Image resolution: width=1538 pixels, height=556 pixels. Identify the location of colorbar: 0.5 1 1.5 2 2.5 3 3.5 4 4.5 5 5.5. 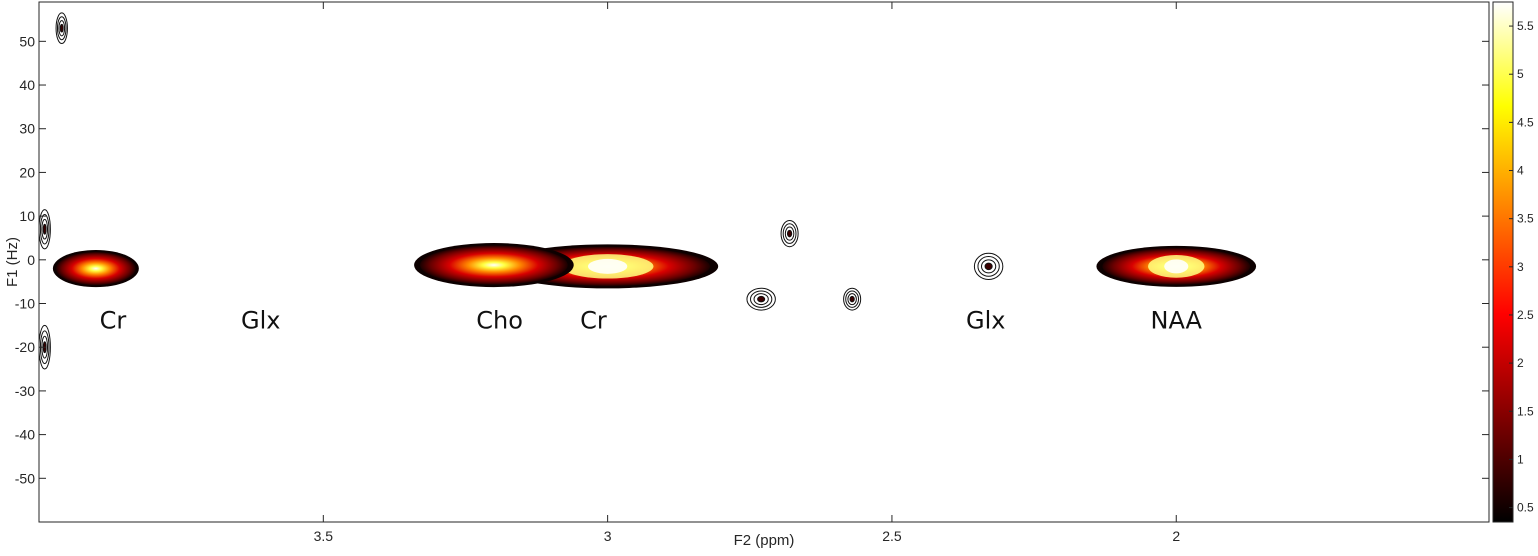
(1513, 262).